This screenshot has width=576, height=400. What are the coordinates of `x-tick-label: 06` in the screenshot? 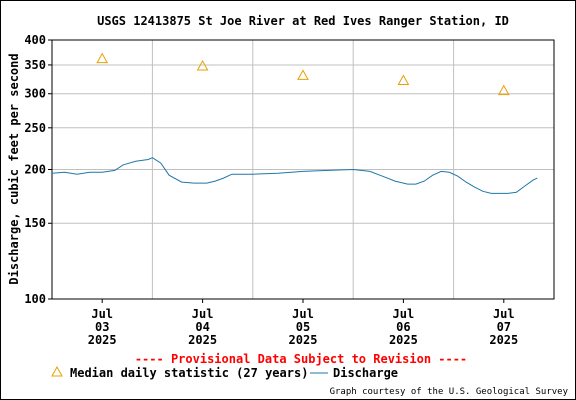 It's located at (403, 327).